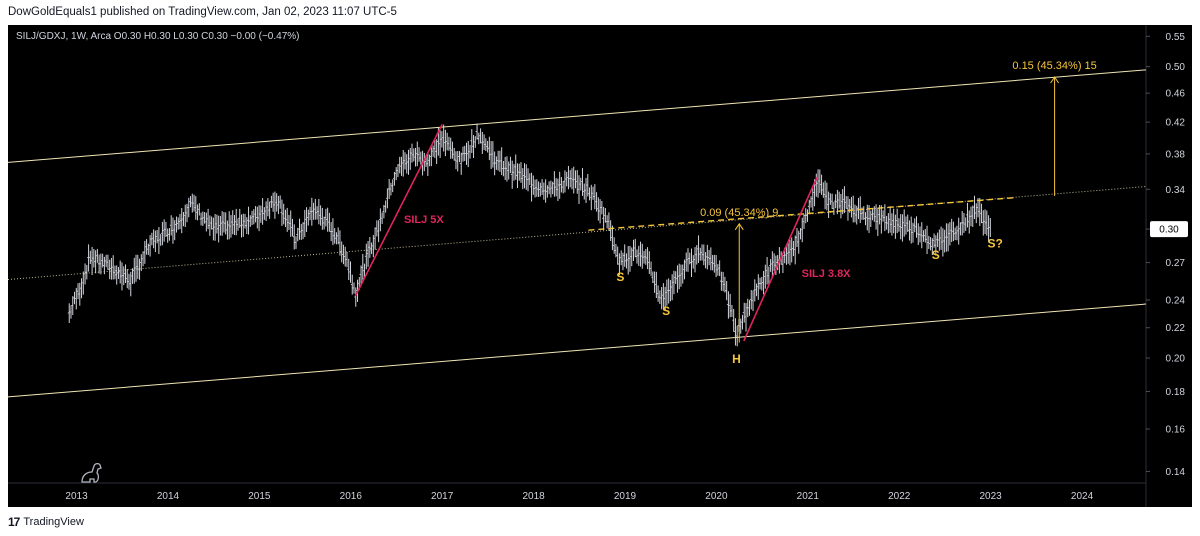 Image resolution: width=1200 pixels, height=536 pixels. Describe the element at coordinates (424, 220) in the screenshot. I see `impulse-label: SILJ 5X` at that location.